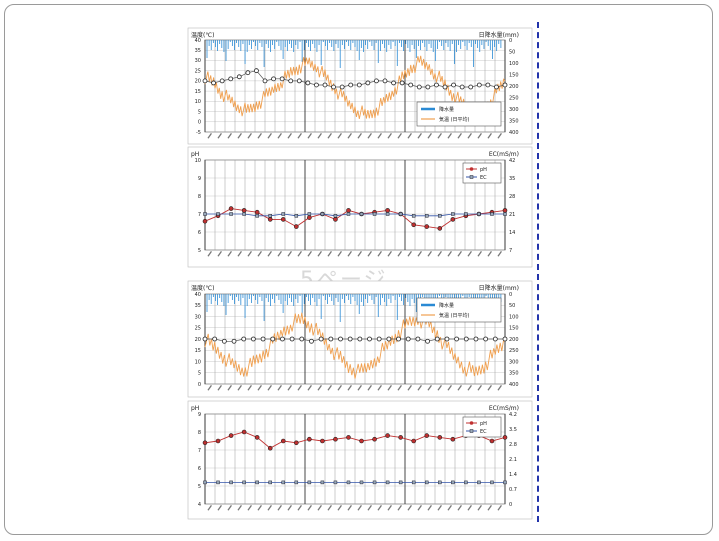  I want to click on y-tick-label: 9, so click(199, 179).